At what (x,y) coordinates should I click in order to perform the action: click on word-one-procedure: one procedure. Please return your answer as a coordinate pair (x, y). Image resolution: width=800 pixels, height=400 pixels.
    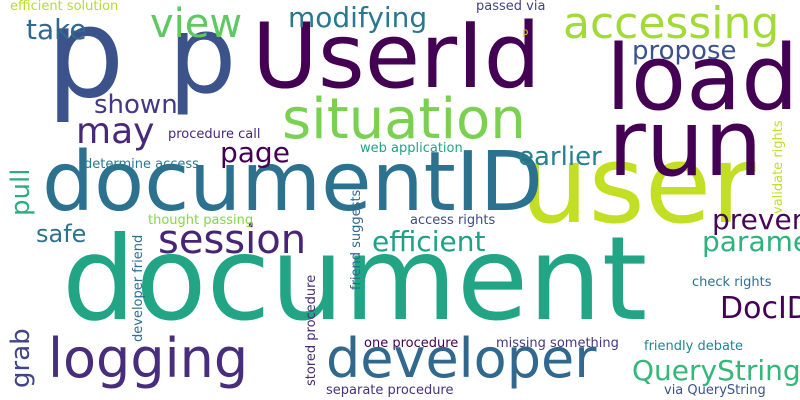
    Looking at the image, I should click on (411, 343).